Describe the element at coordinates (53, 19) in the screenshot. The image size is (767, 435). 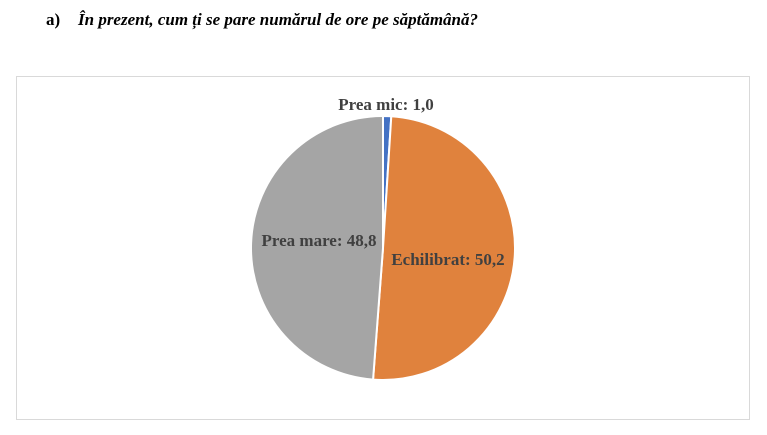
I see `question-number: a)` at that location.